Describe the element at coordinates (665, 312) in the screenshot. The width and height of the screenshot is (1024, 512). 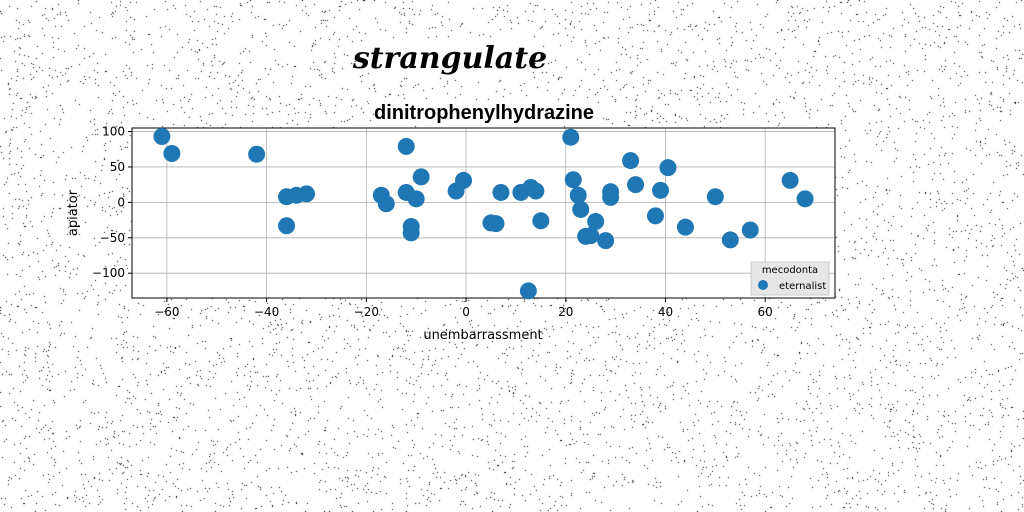
I see `x-tick-label: 40` at that location.